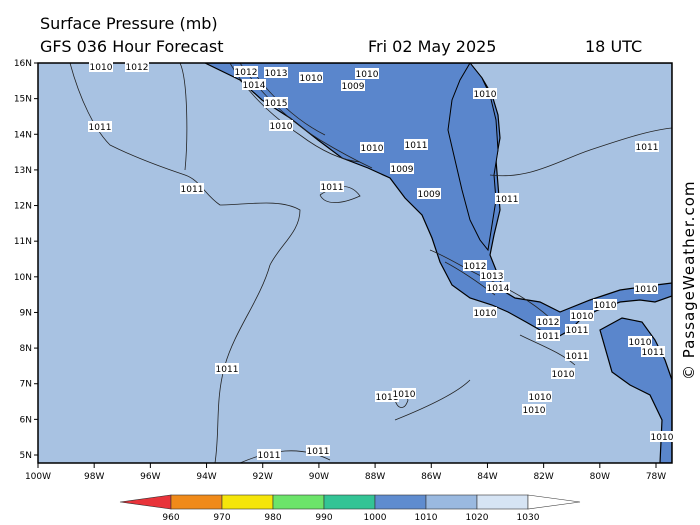 Image resolution: width=700 pixels, height=525 pixels. I want to click on lat-label: 10N, so click(23, 278).